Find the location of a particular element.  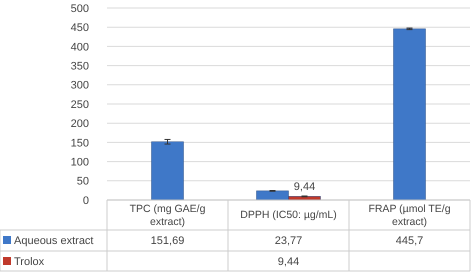

data-label: 445,7 is located at coordinates (410, 241).